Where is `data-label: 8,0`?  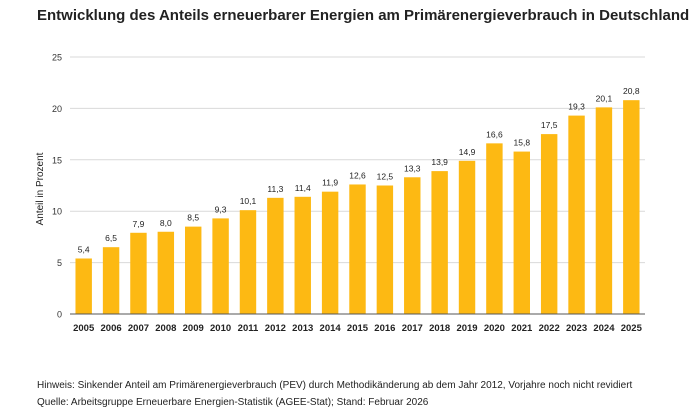 data-label: 8,0 is located at coordinates (166, 223).